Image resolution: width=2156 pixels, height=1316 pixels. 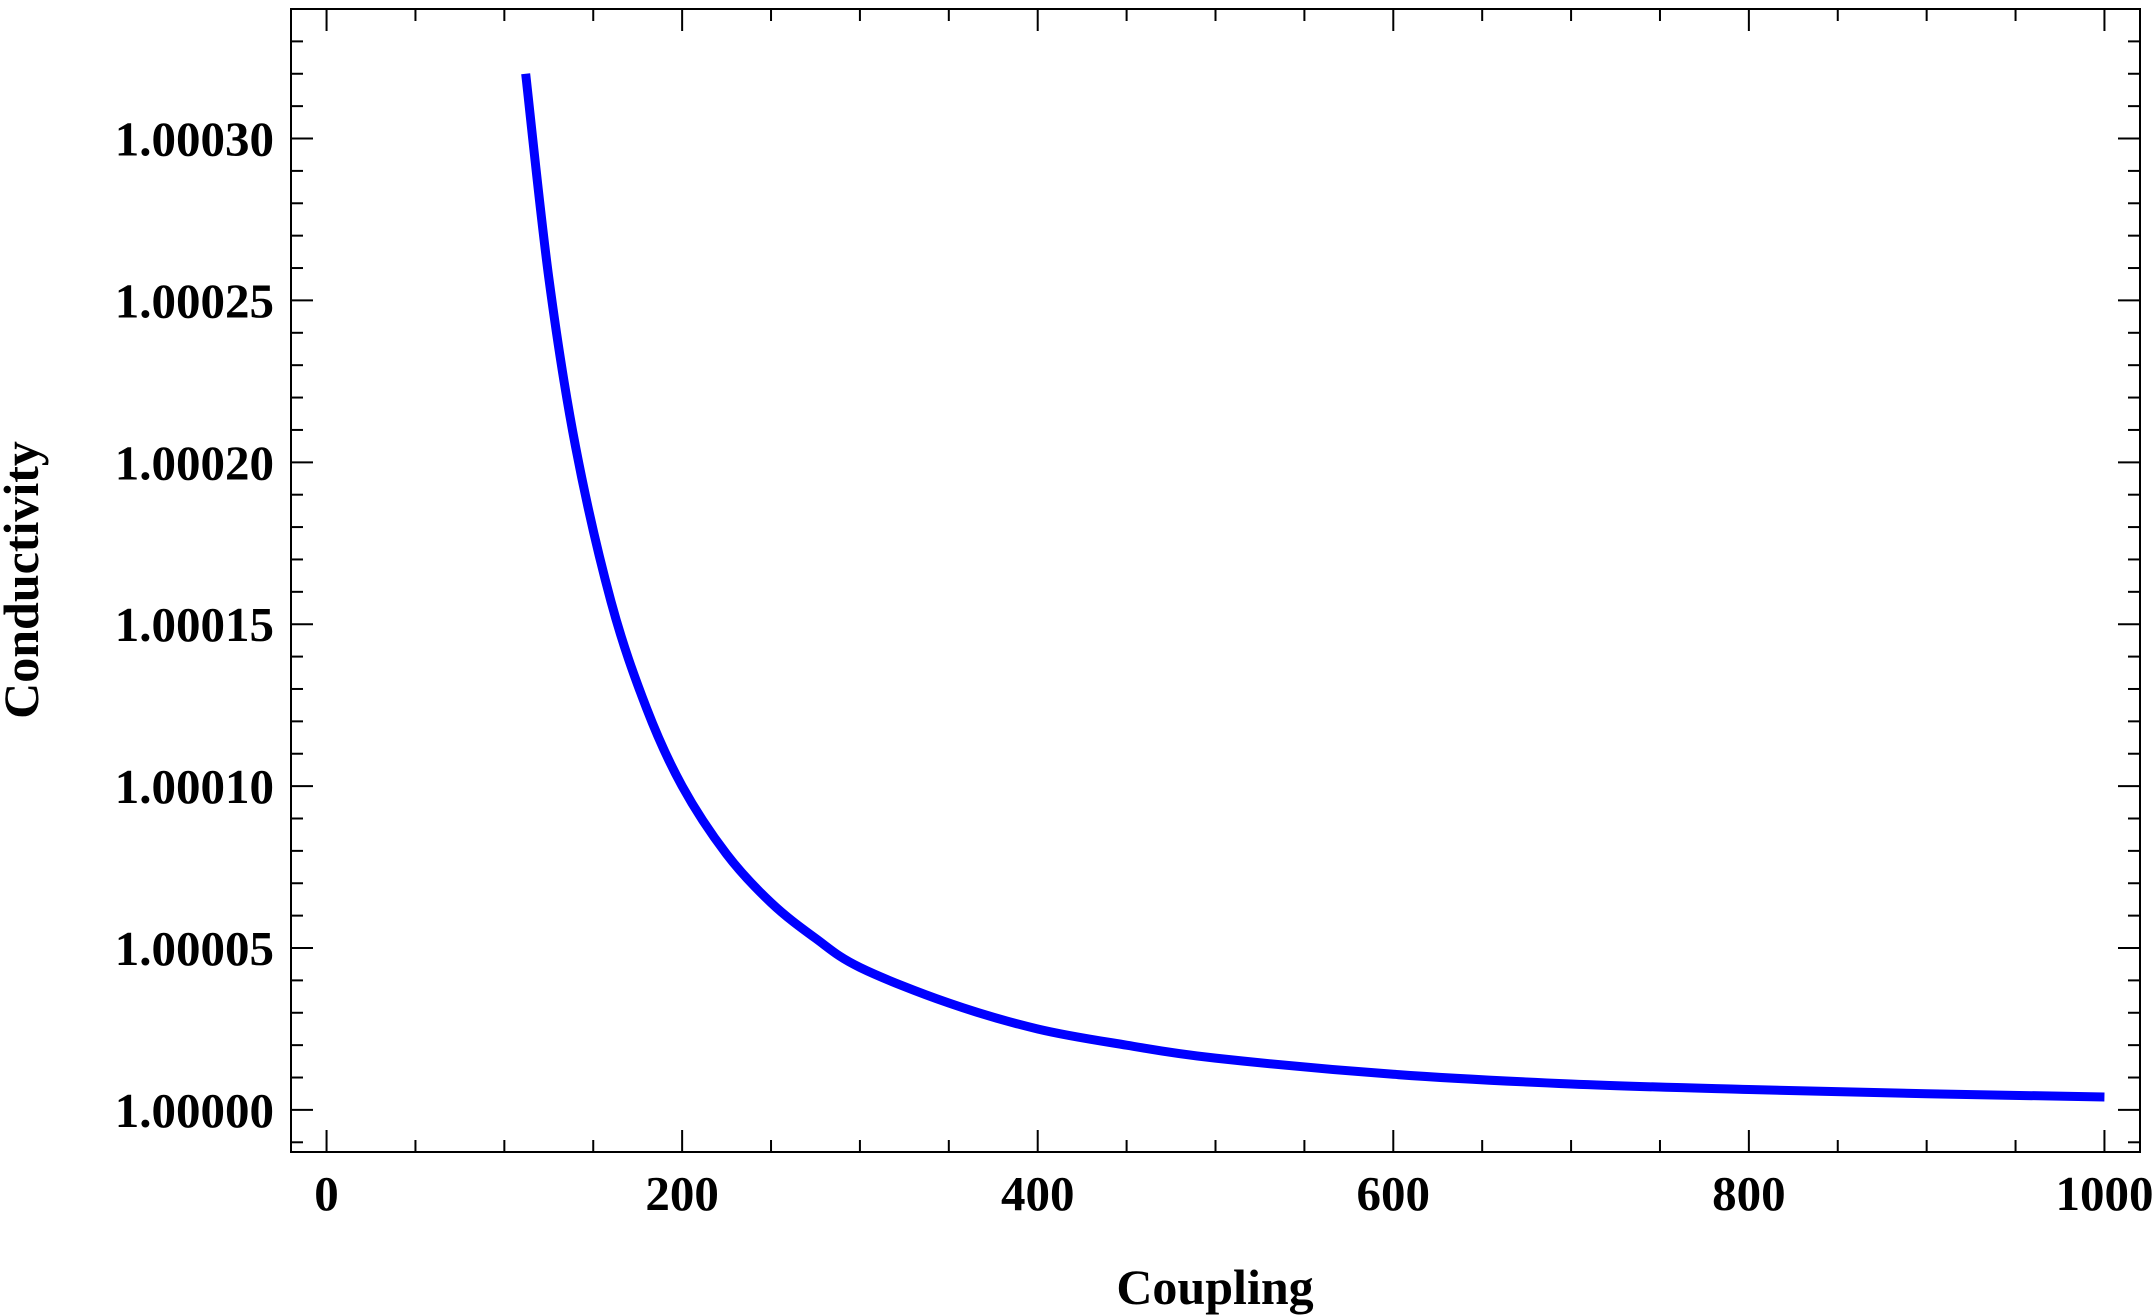 I want to click on y-tick-label: 1.00000, so click(x=194, y=1110).